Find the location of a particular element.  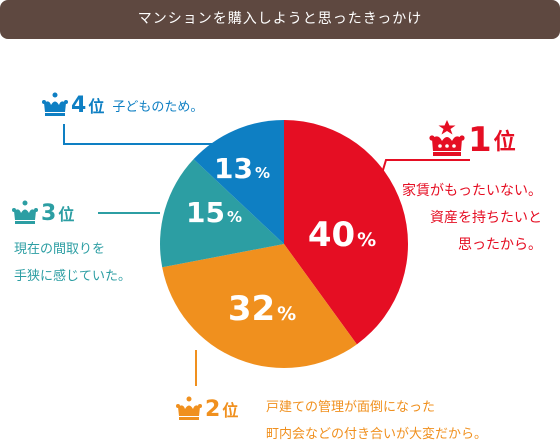

chart-title: マンションを購入しようと思ったきっかけ is located at coordinates (280, 19).